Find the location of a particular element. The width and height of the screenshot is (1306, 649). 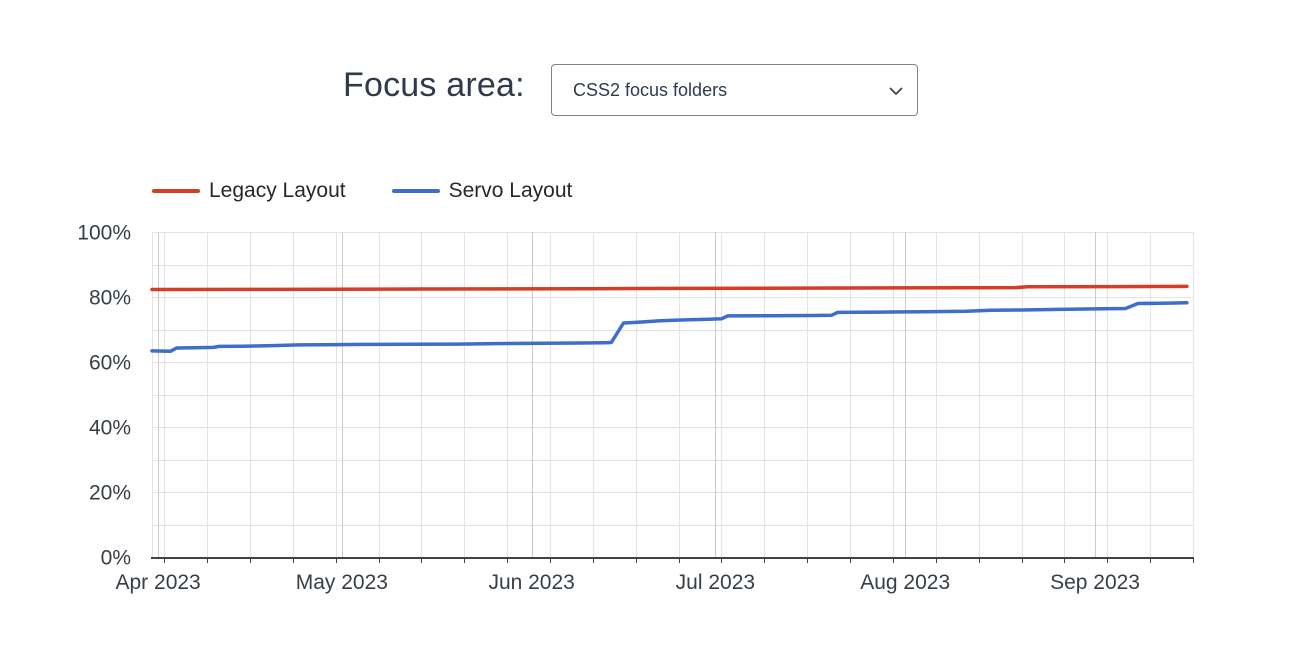

series-legacy-layout is located at coordinates (669, 288).